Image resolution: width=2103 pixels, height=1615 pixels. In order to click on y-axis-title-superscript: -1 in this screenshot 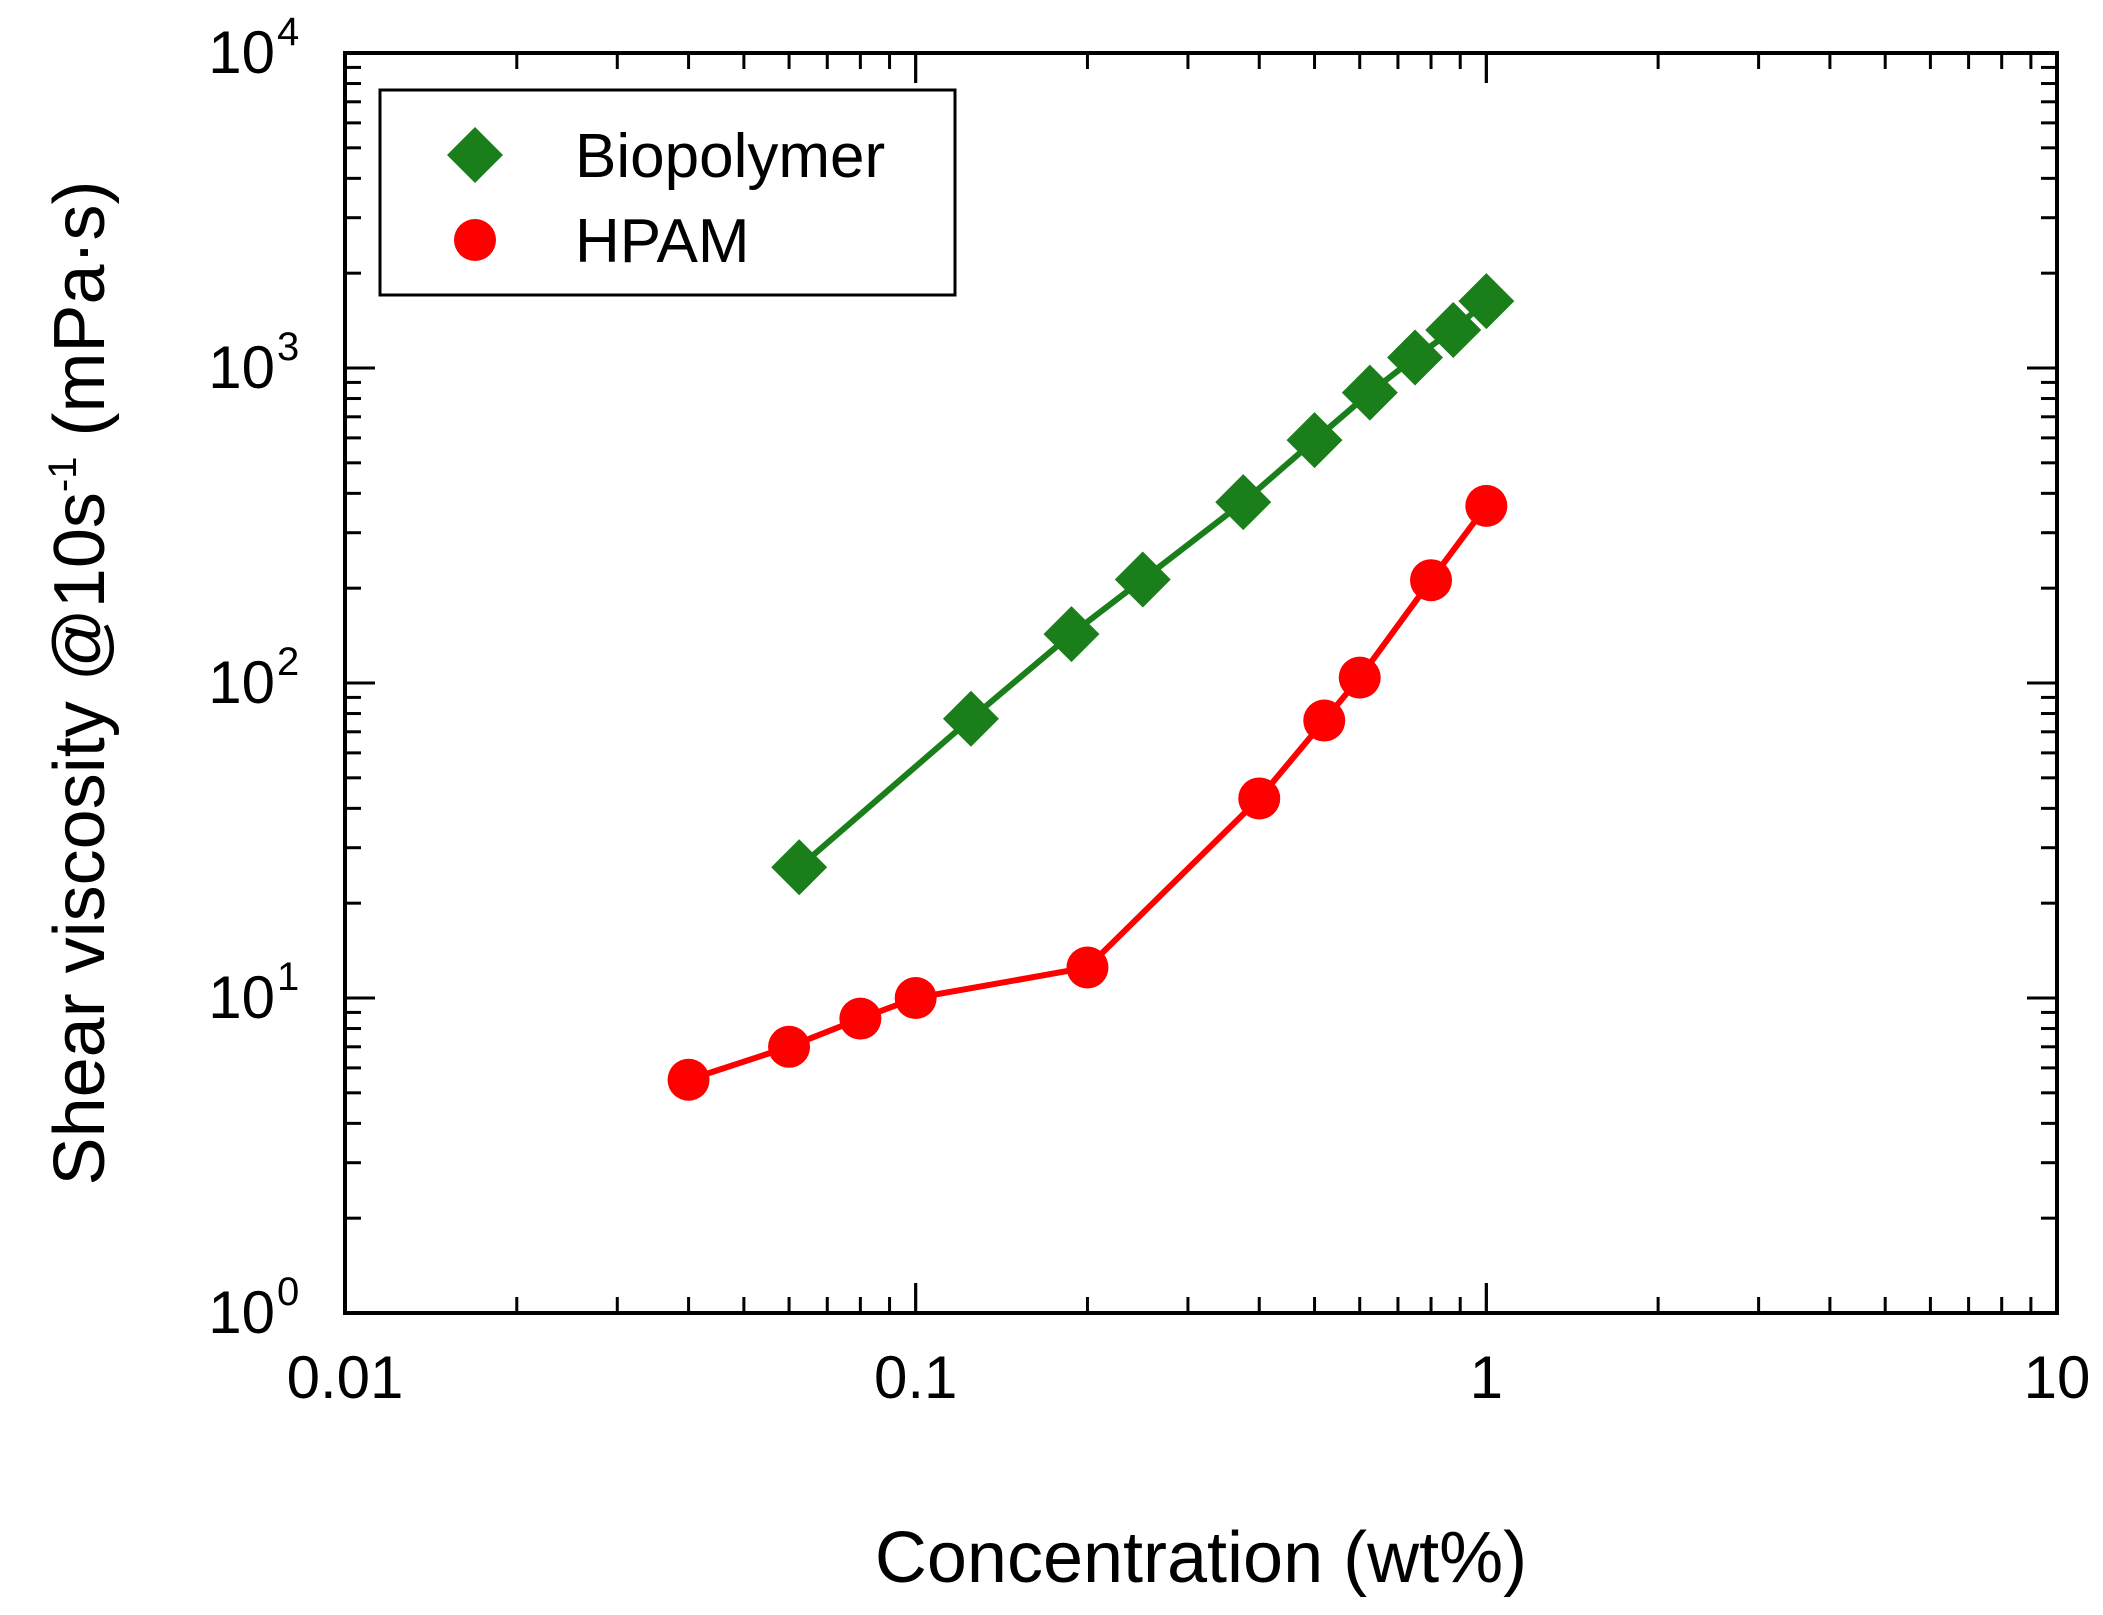, I will do `click(63, 475)`.